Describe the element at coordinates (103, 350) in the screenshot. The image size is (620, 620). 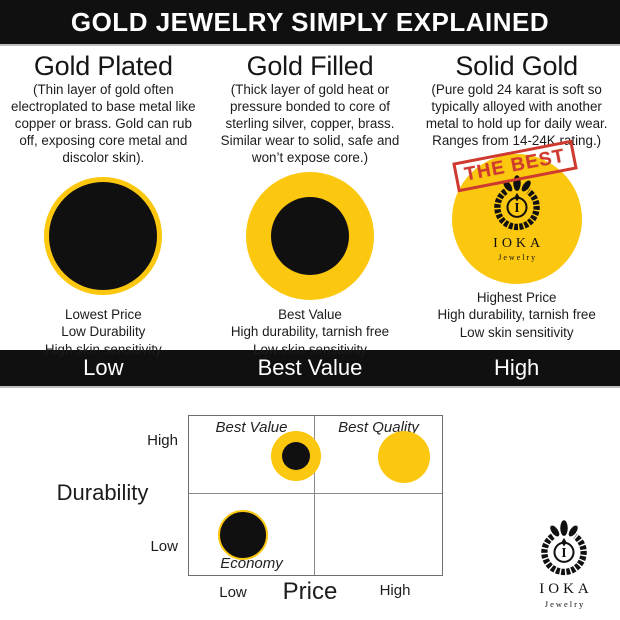
I see `attribute-line: High skin sensitivity` at that location.